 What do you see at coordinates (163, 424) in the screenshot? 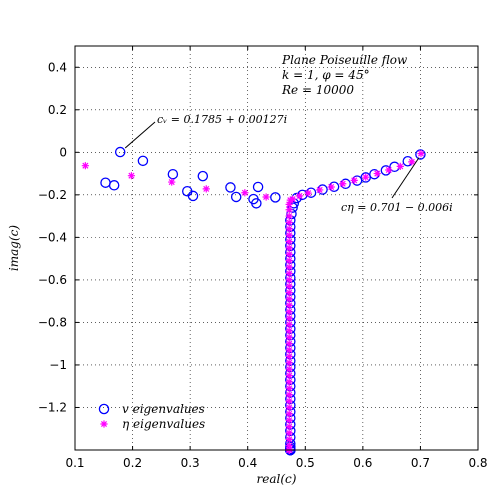
I see `legend-label: η eigenvalues` at bounding box center [163, 424].